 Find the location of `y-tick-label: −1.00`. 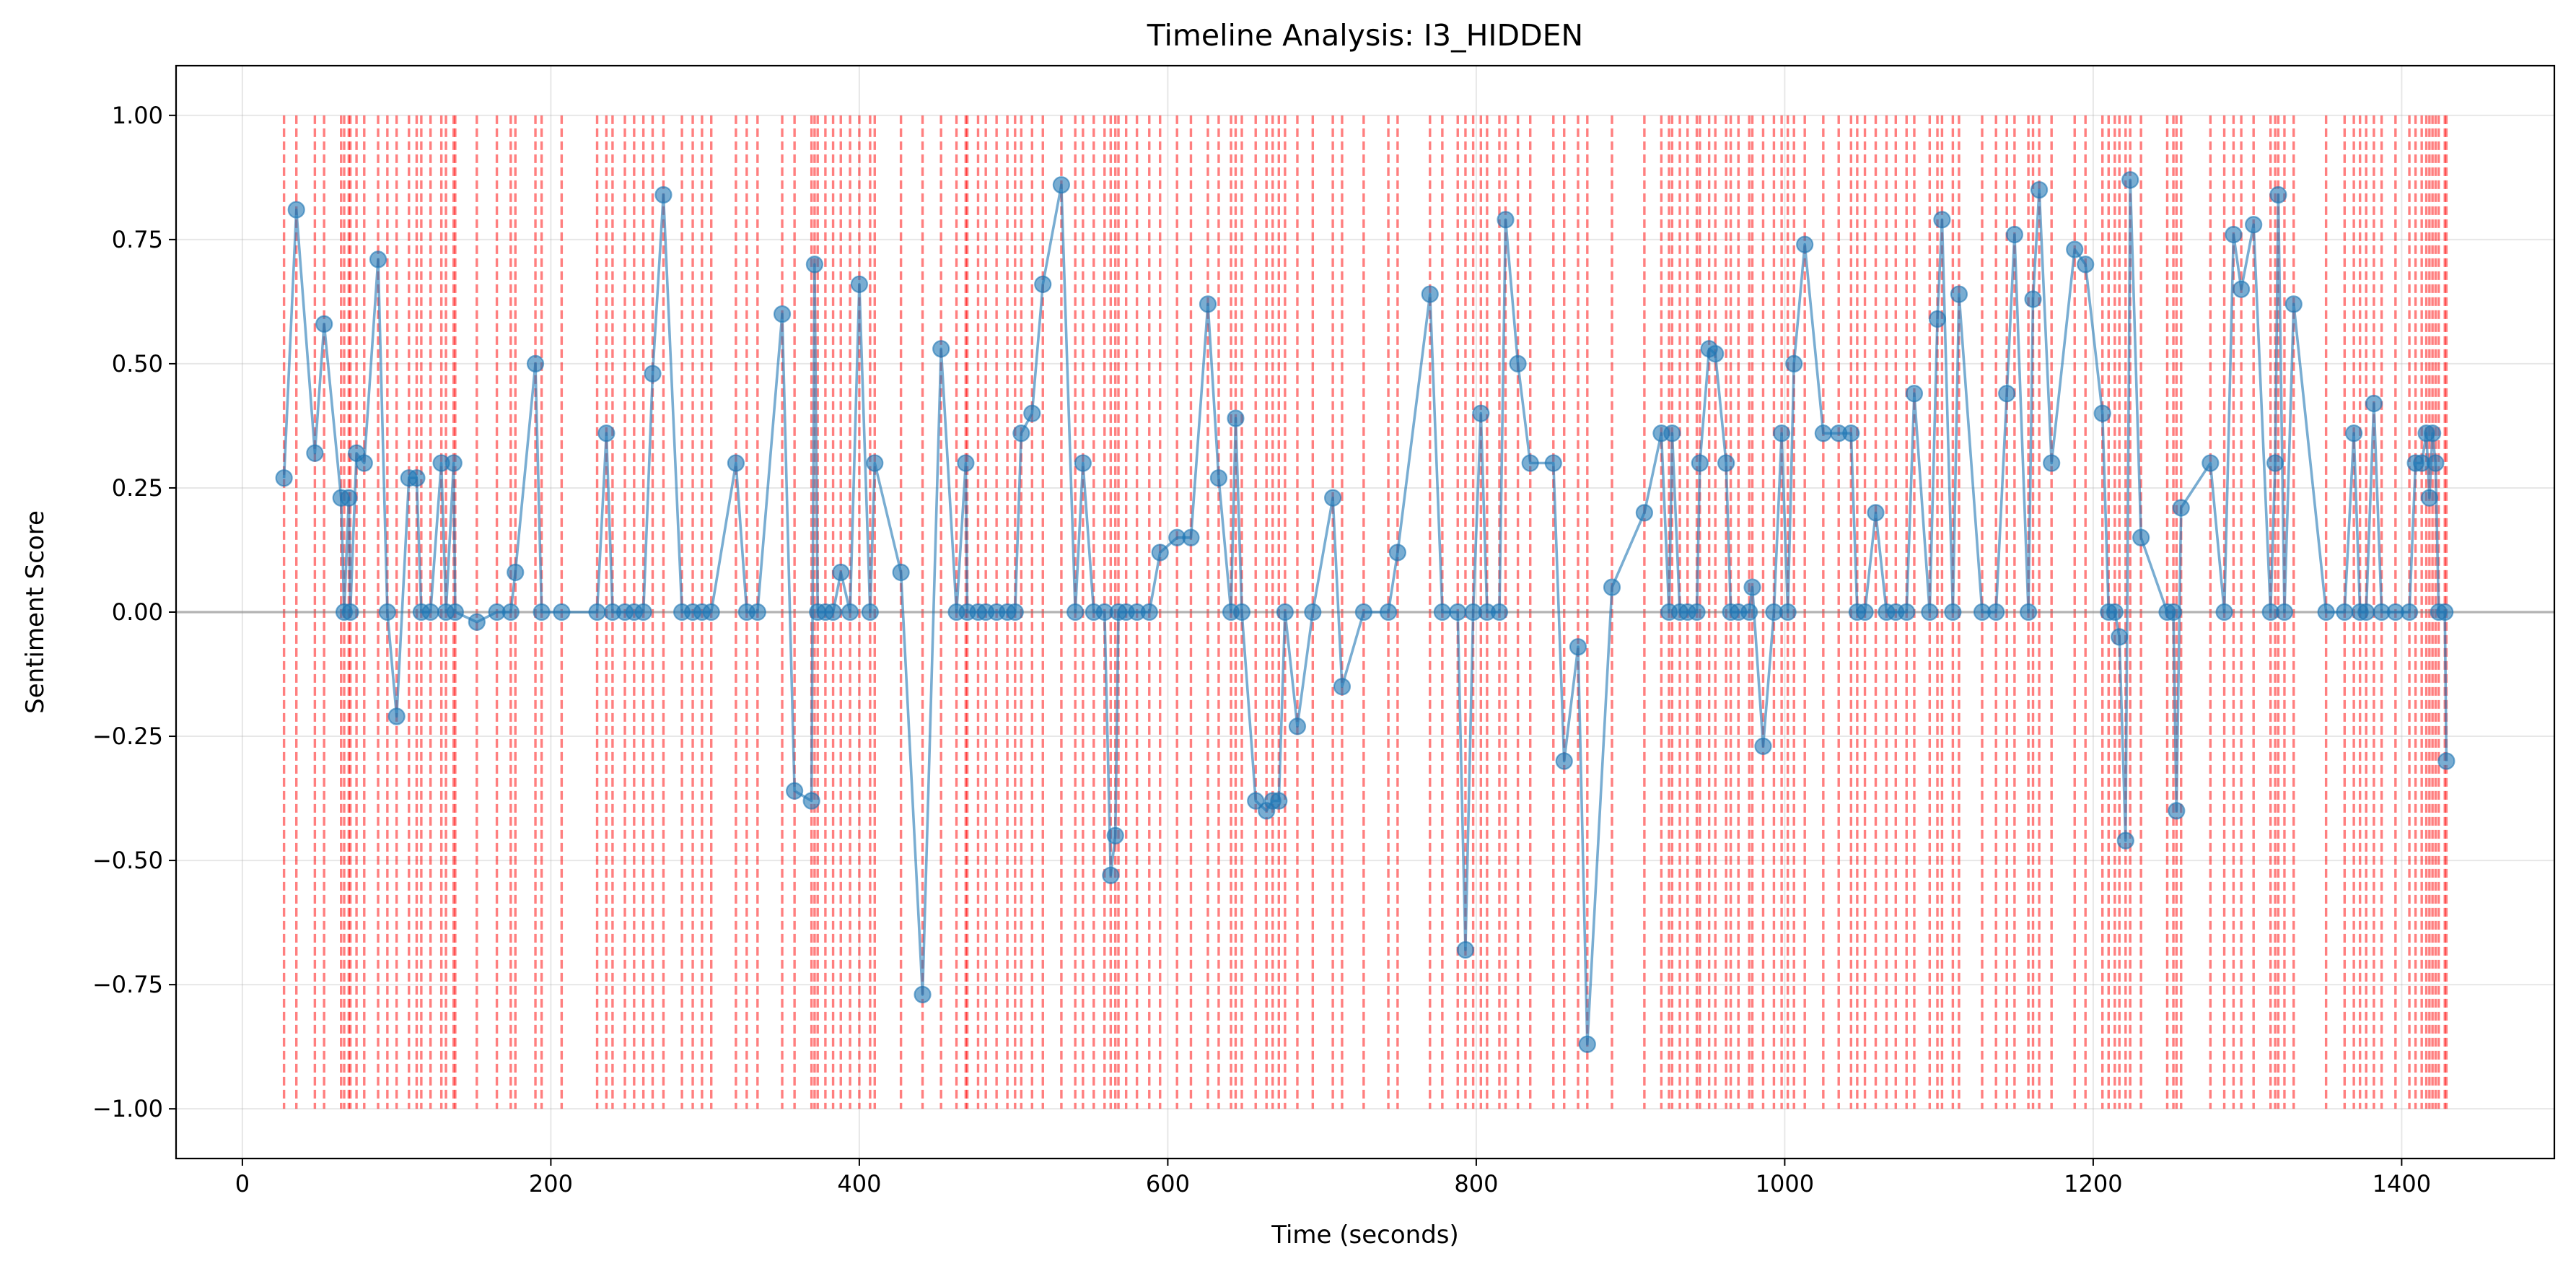

y-tick-label: −1.00 is located at coordinates (128, 1108).